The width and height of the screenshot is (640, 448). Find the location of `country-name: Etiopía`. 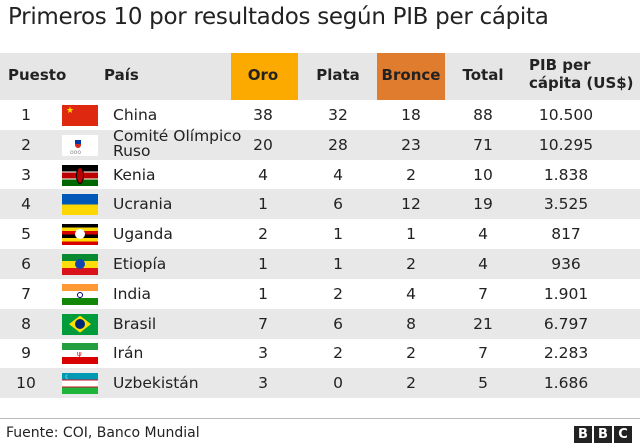

country-name: Etiopía is located at coordinates (140, 264).